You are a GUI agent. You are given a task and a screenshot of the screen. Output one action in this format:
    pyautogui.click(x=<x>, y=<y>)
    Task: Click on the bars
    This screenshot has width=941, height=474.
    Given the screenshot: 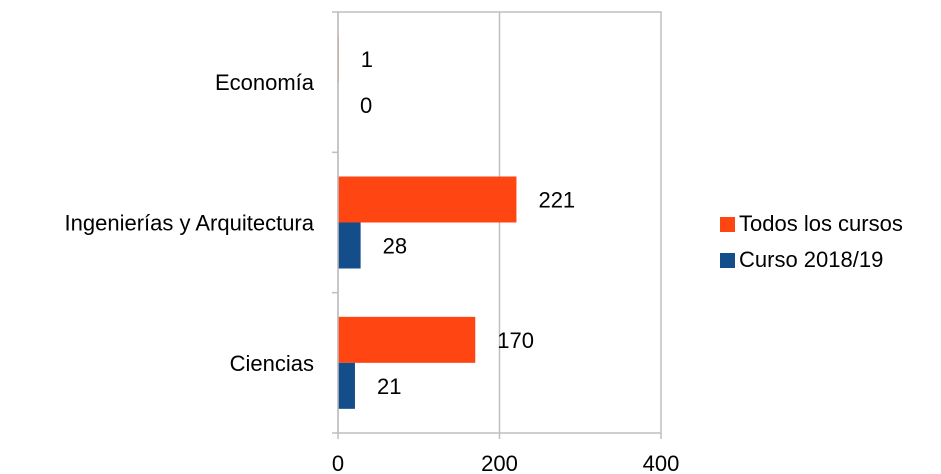 What is the action you would take?
    pyautogui.click(x=427, y=222)
    